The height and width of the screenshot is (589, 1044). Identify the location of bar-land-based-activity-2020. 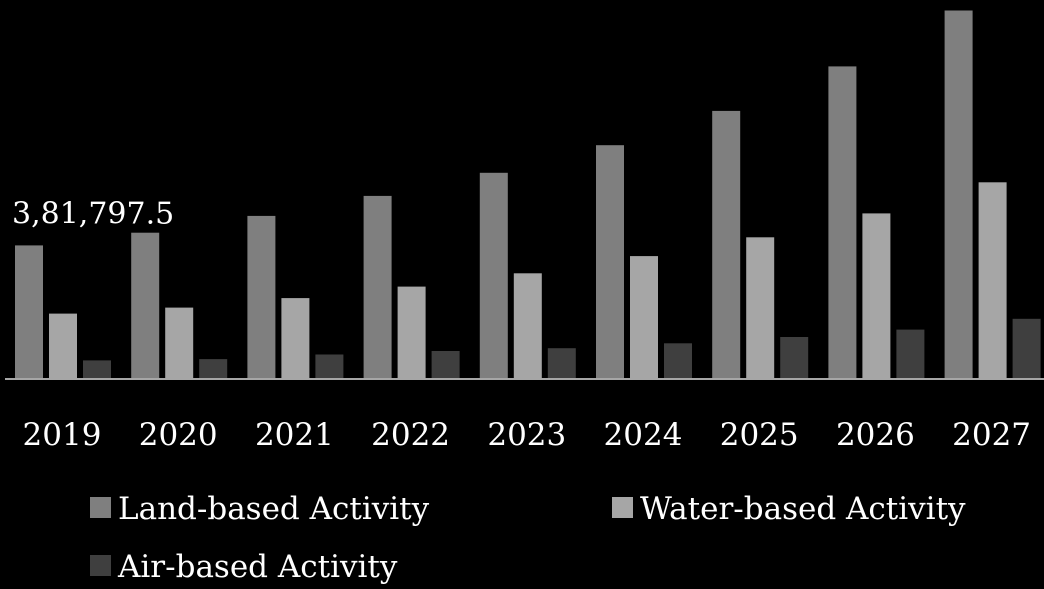
(145, 305).